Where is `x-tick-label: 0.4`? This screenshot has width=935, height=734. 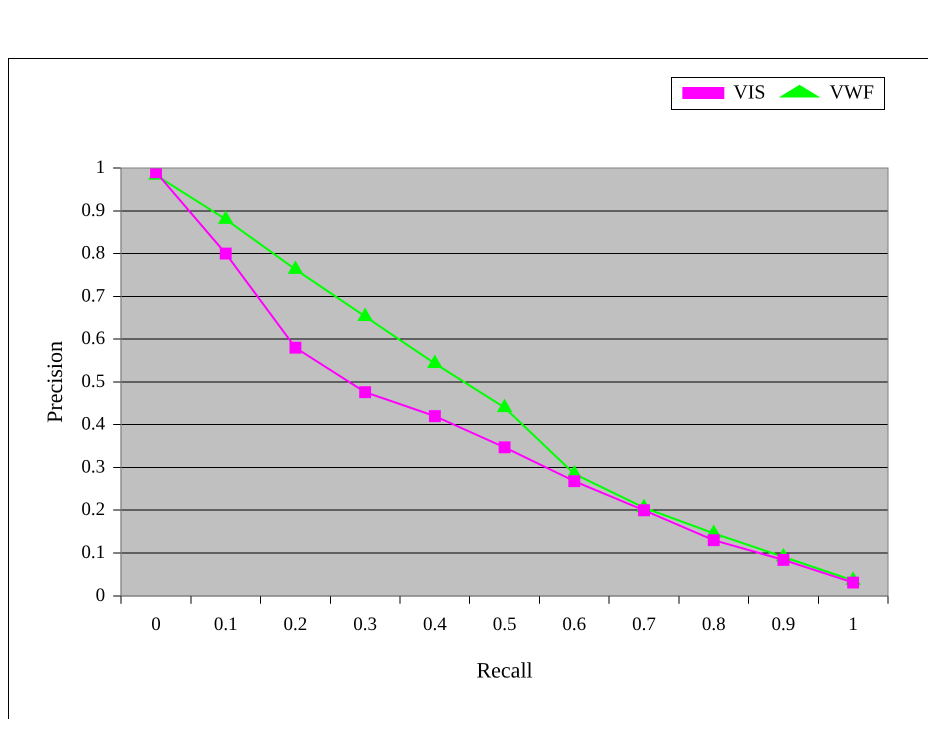 x-tick-label: 0.4 is located at coordinates (435, 625).